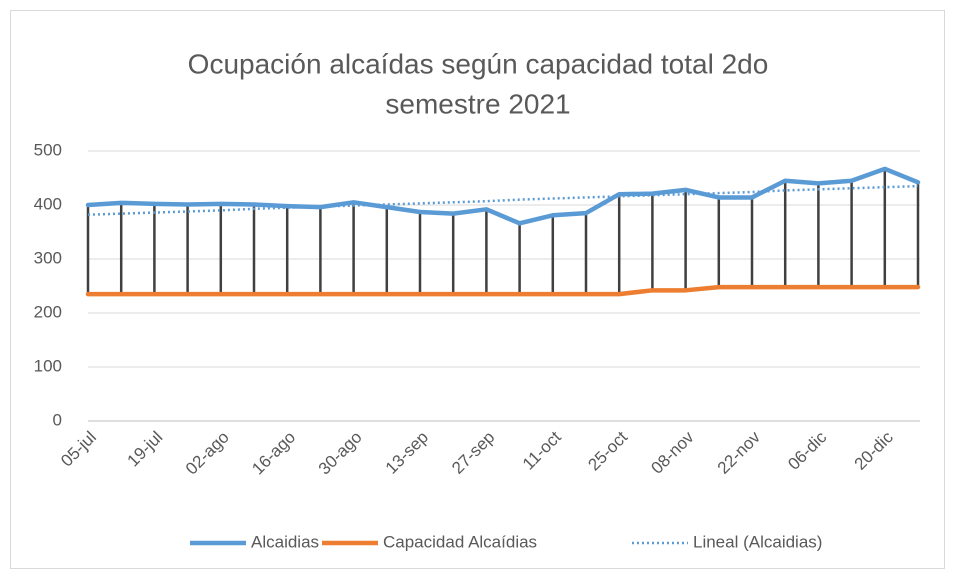 Image resolution: width=956 pixels, height=579 pixels. What do you see at coordinates (48, 311) in the screenshot?
I see `y-tick-label: 200` at bounding box center [48, 311].